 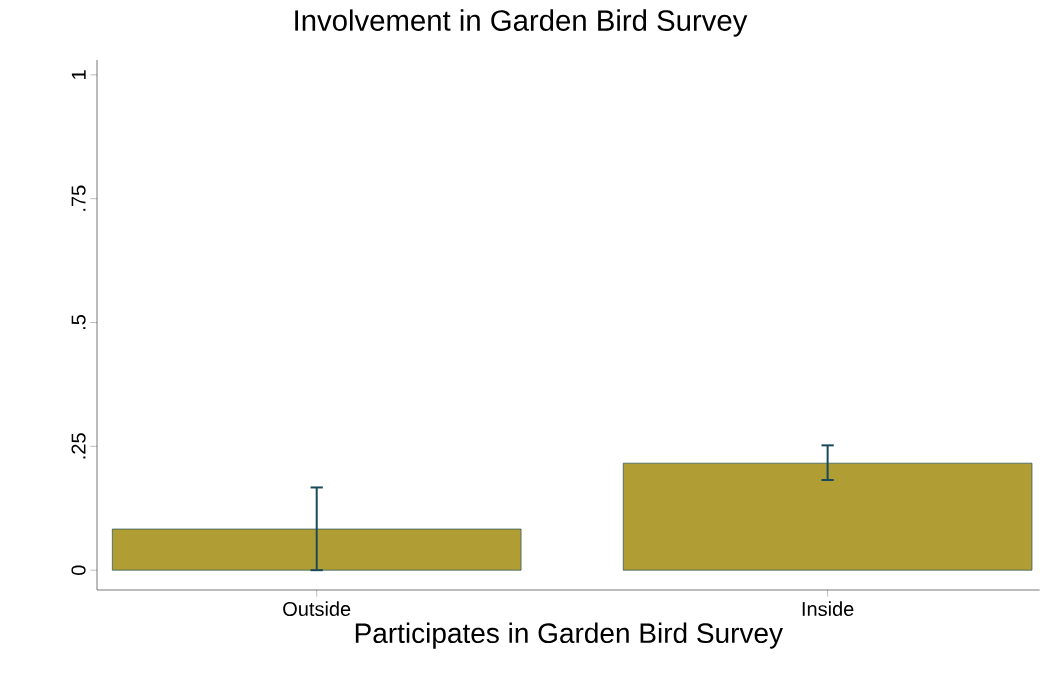 I want to click on y-tick-label: .25, so click(x=78, y=446).